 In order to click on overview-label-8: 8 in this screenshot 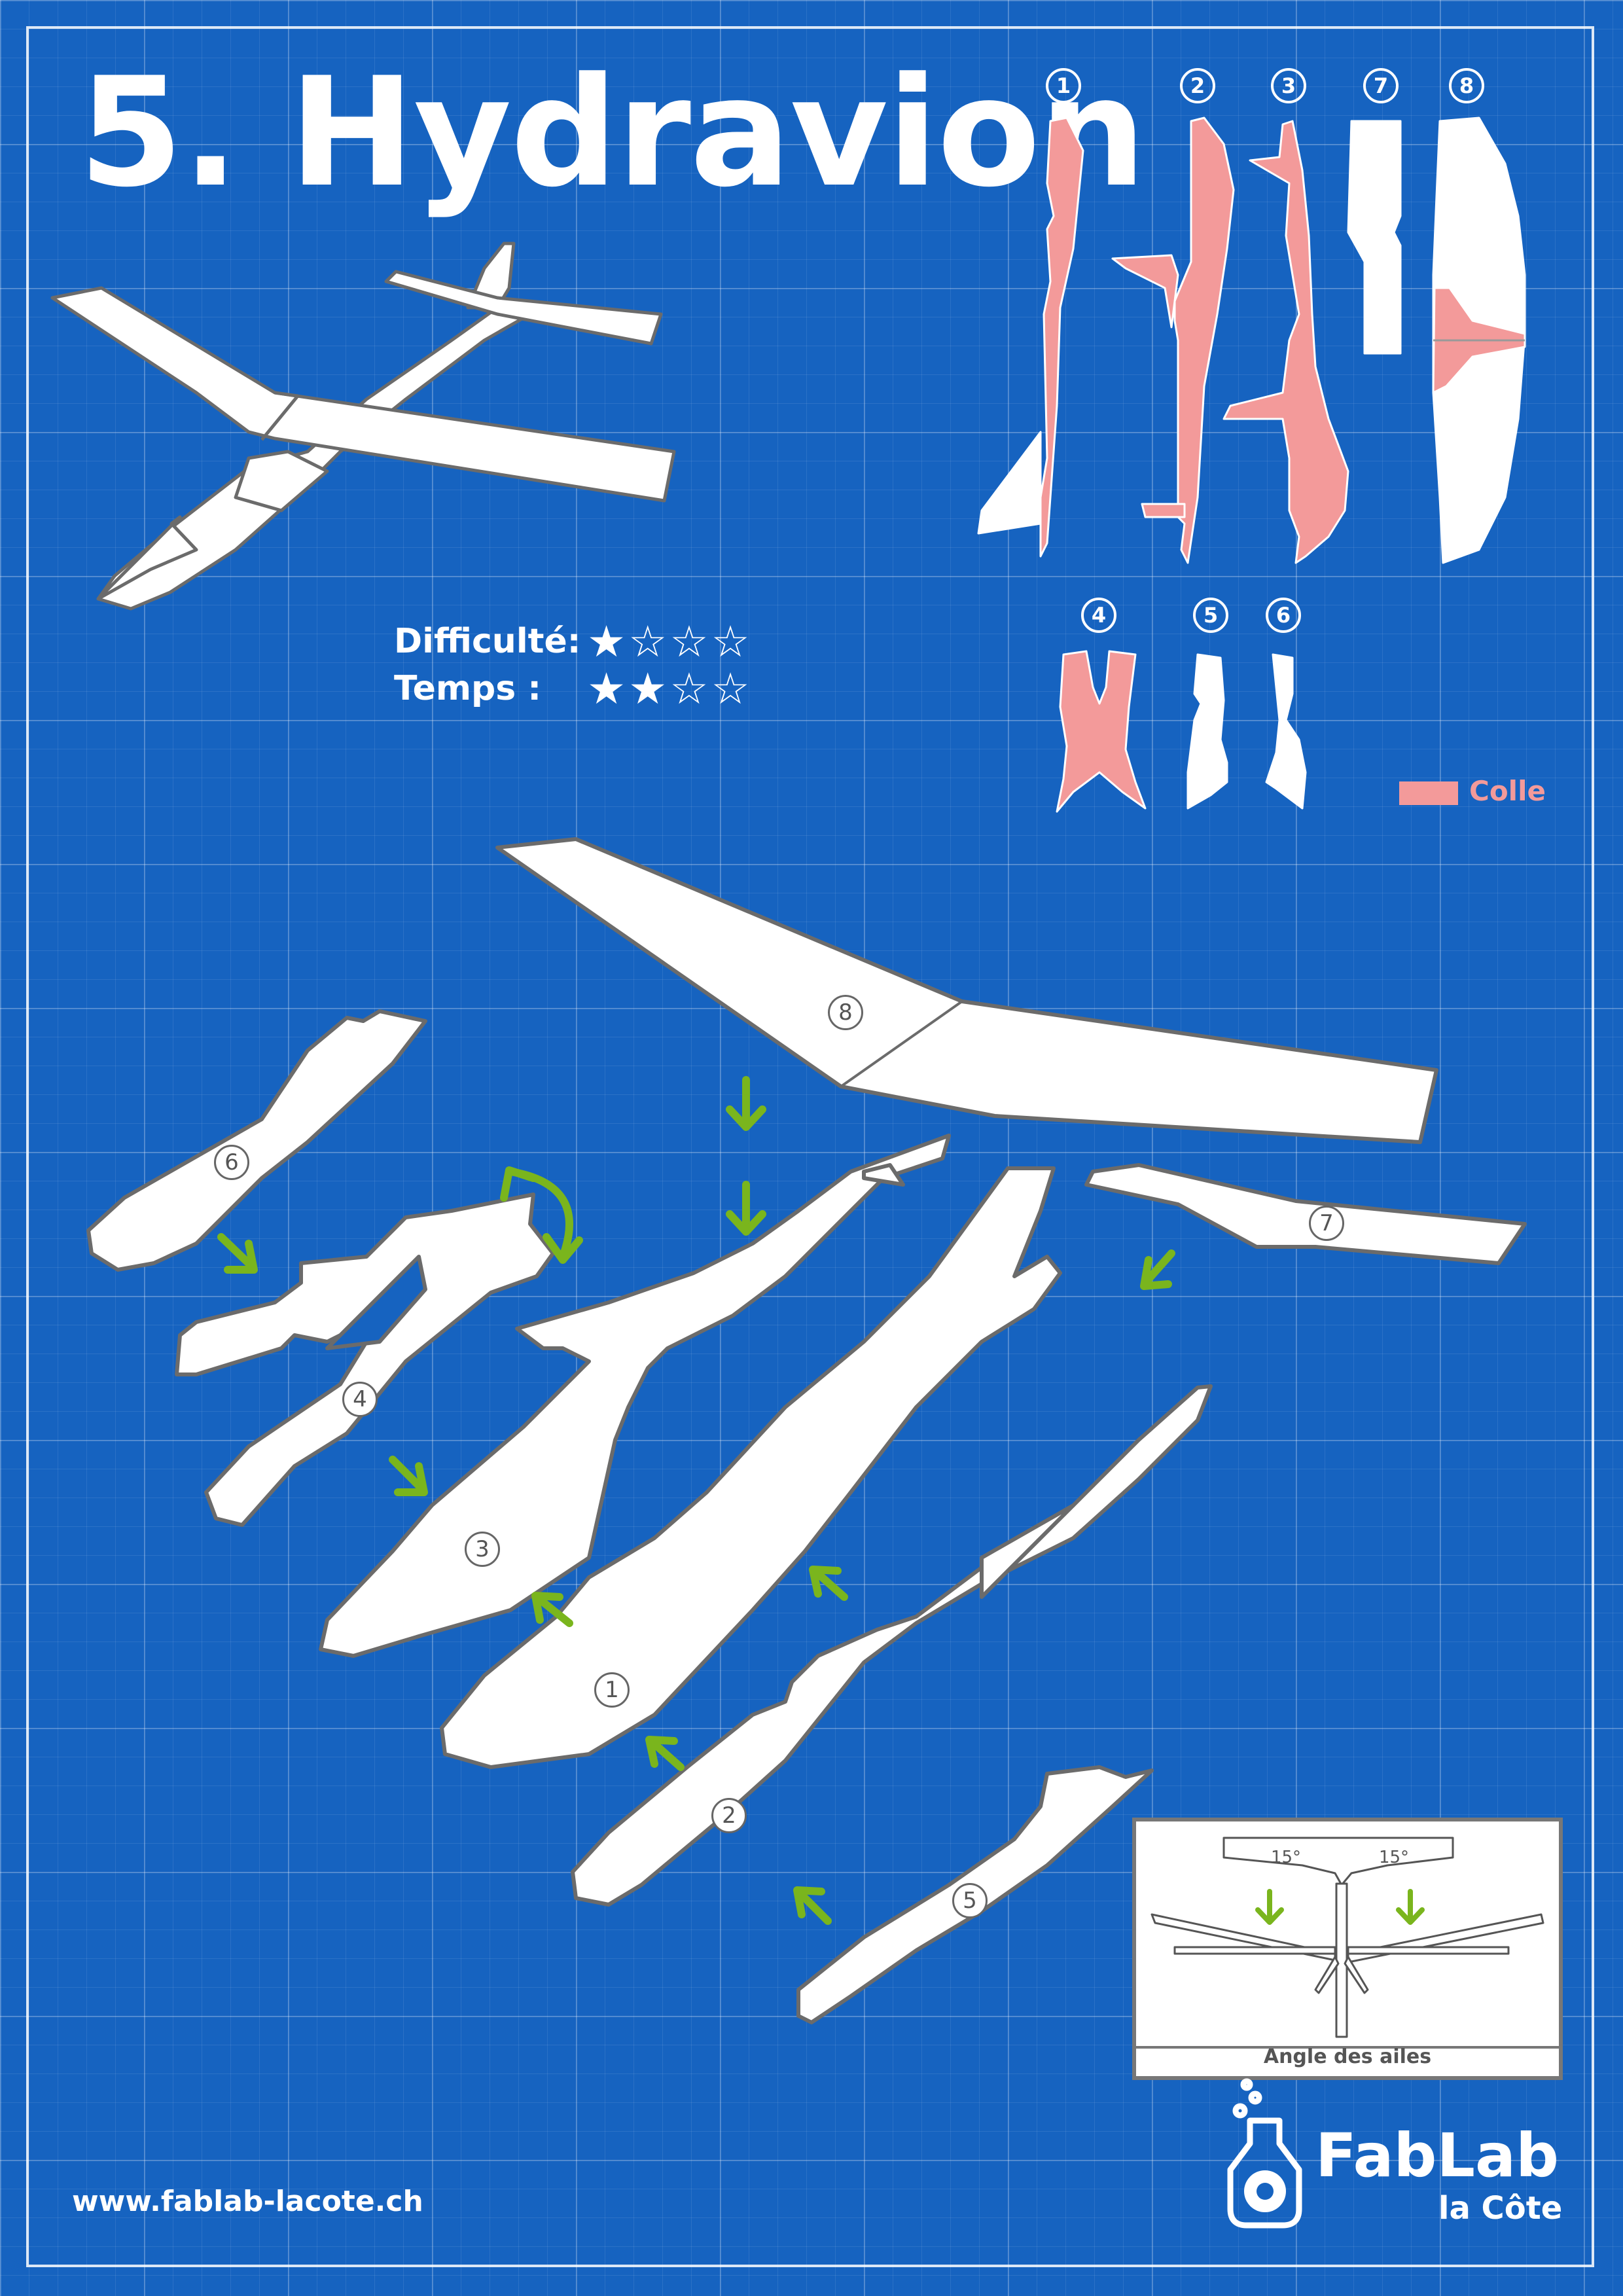, I will do `click(1466, 85)`.